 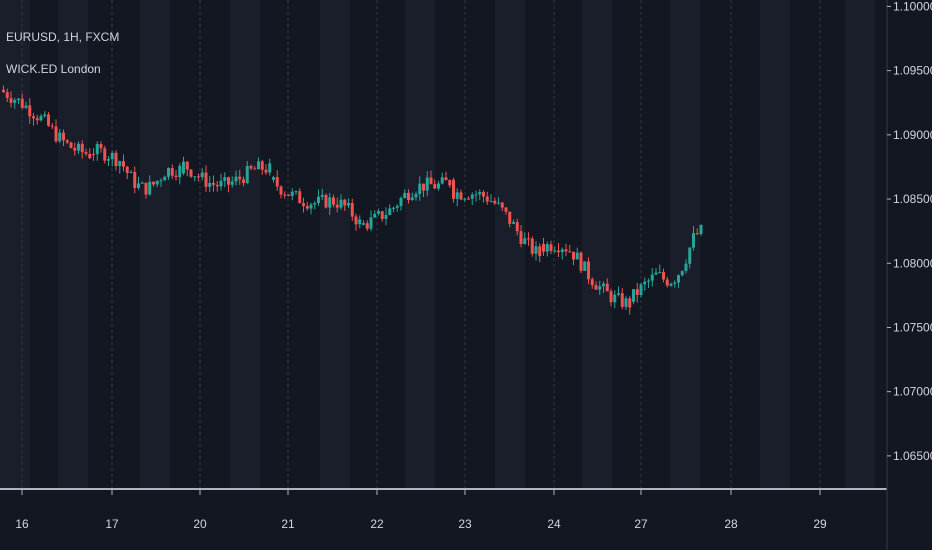 I want to click on x-tick-label: 22, so click(x=377, y=524).